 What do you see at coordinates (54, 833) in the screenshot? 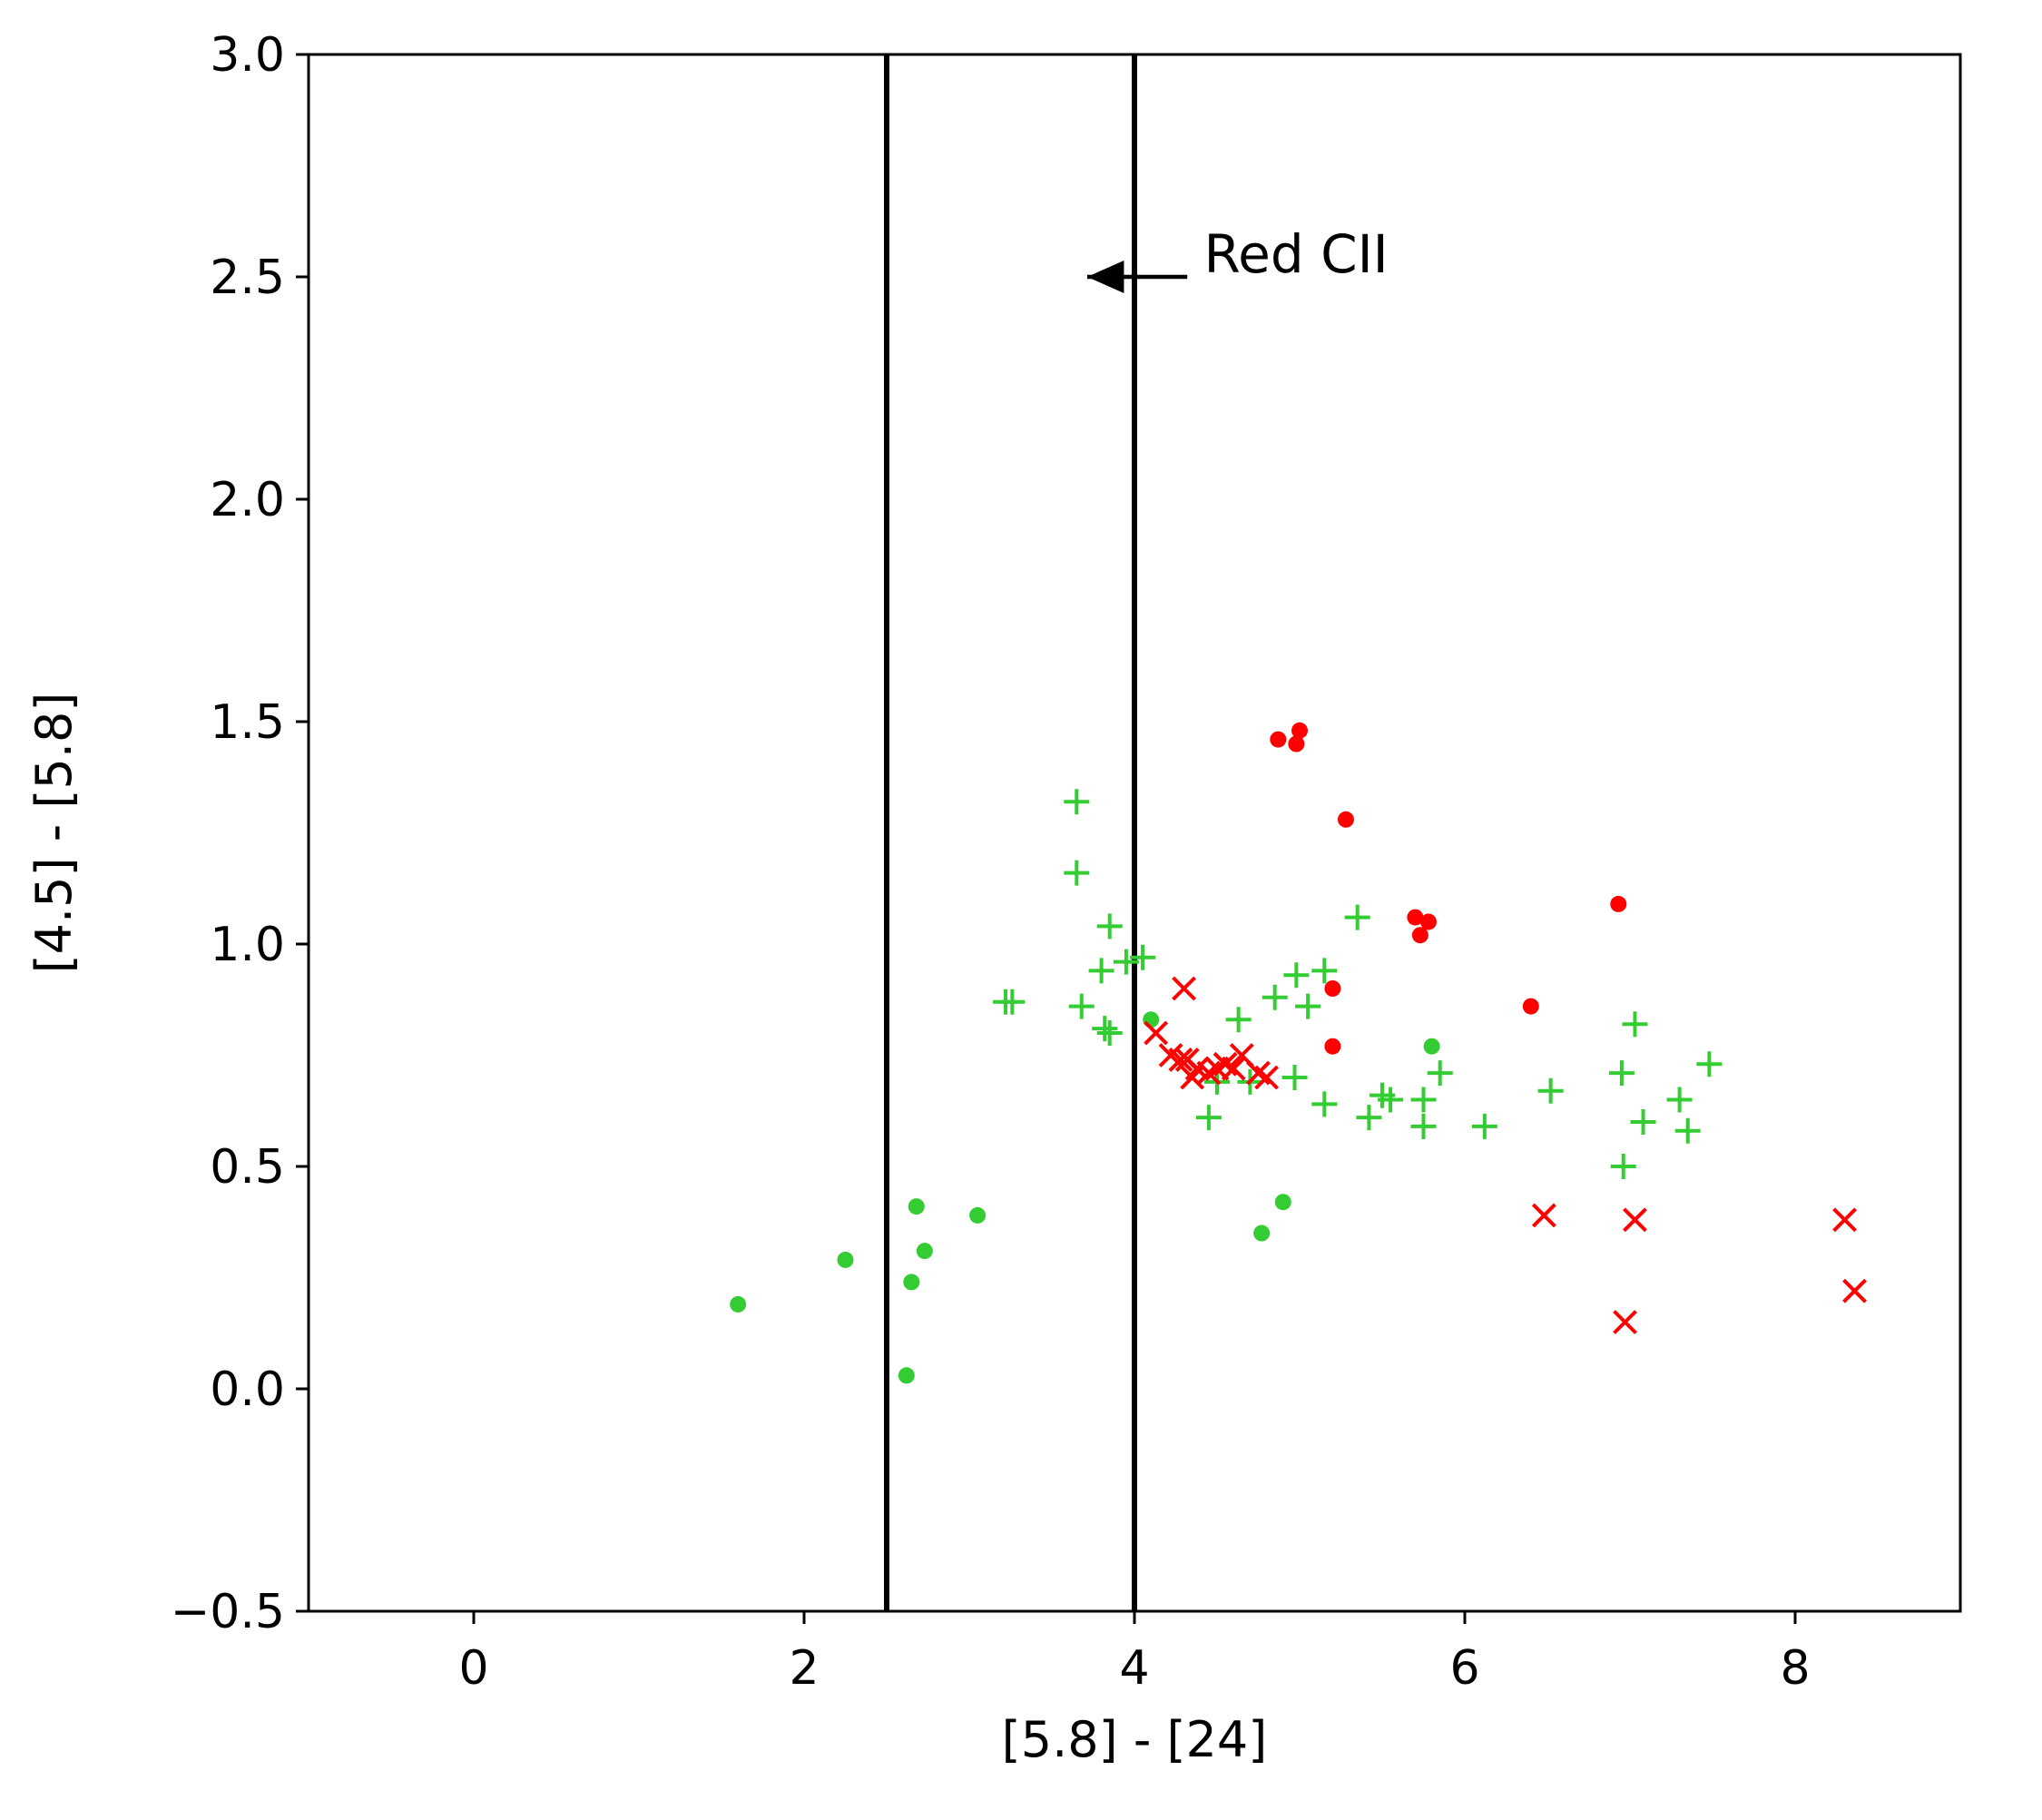
I see `y-axis-label: [4.5] - [5.8]` at bounding box center [54, 833].